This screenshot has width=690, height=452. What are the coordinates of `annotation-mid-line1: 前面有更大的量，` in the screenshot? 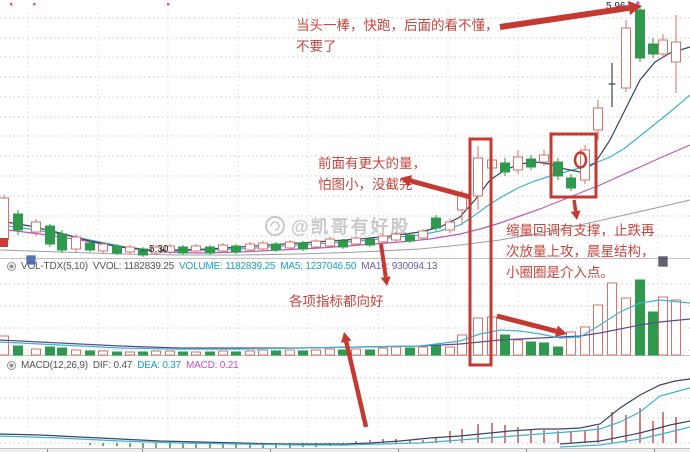 It's located at (372, 163).